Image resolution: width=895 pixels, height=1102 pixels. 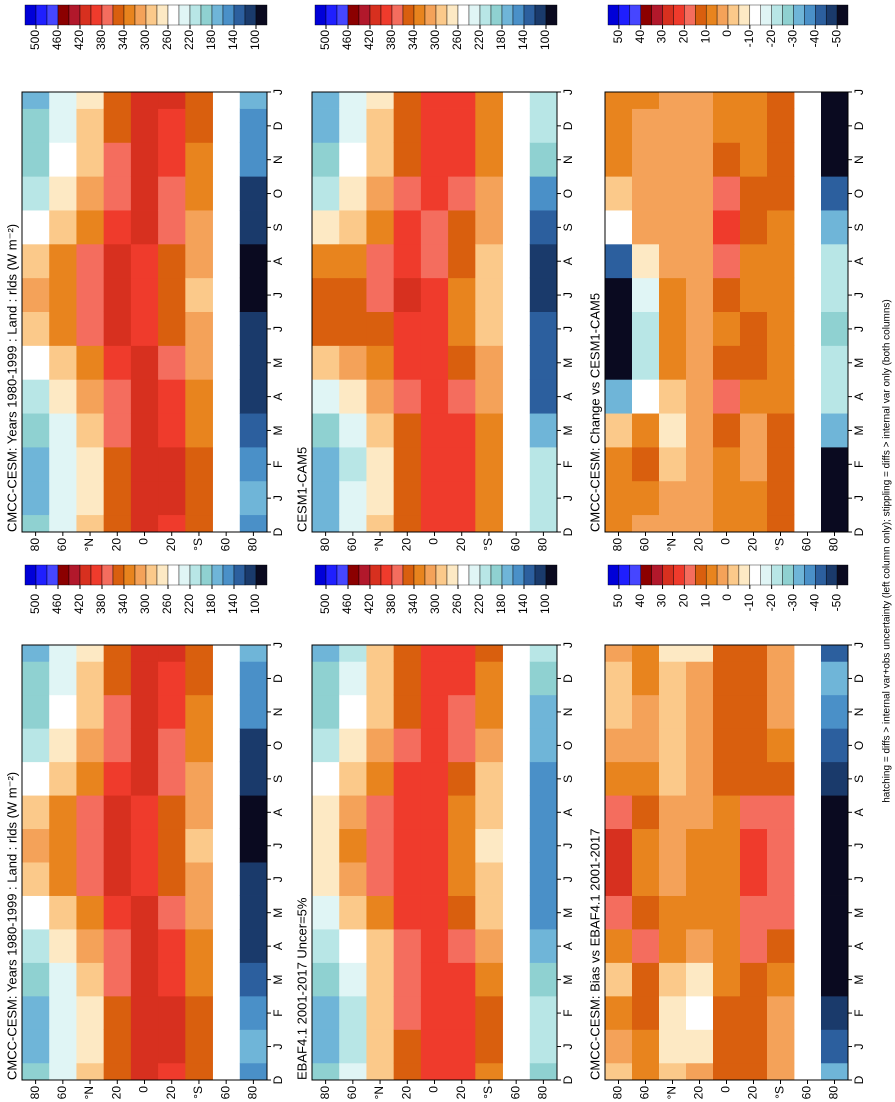 I want to click on y-tick-label: 0, so click(x=144, y=1089).